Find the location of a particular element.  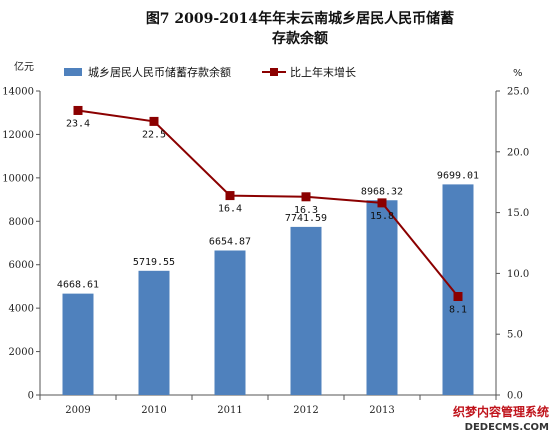

left-tick-label: 12000 is located at coordinates (18, 135).